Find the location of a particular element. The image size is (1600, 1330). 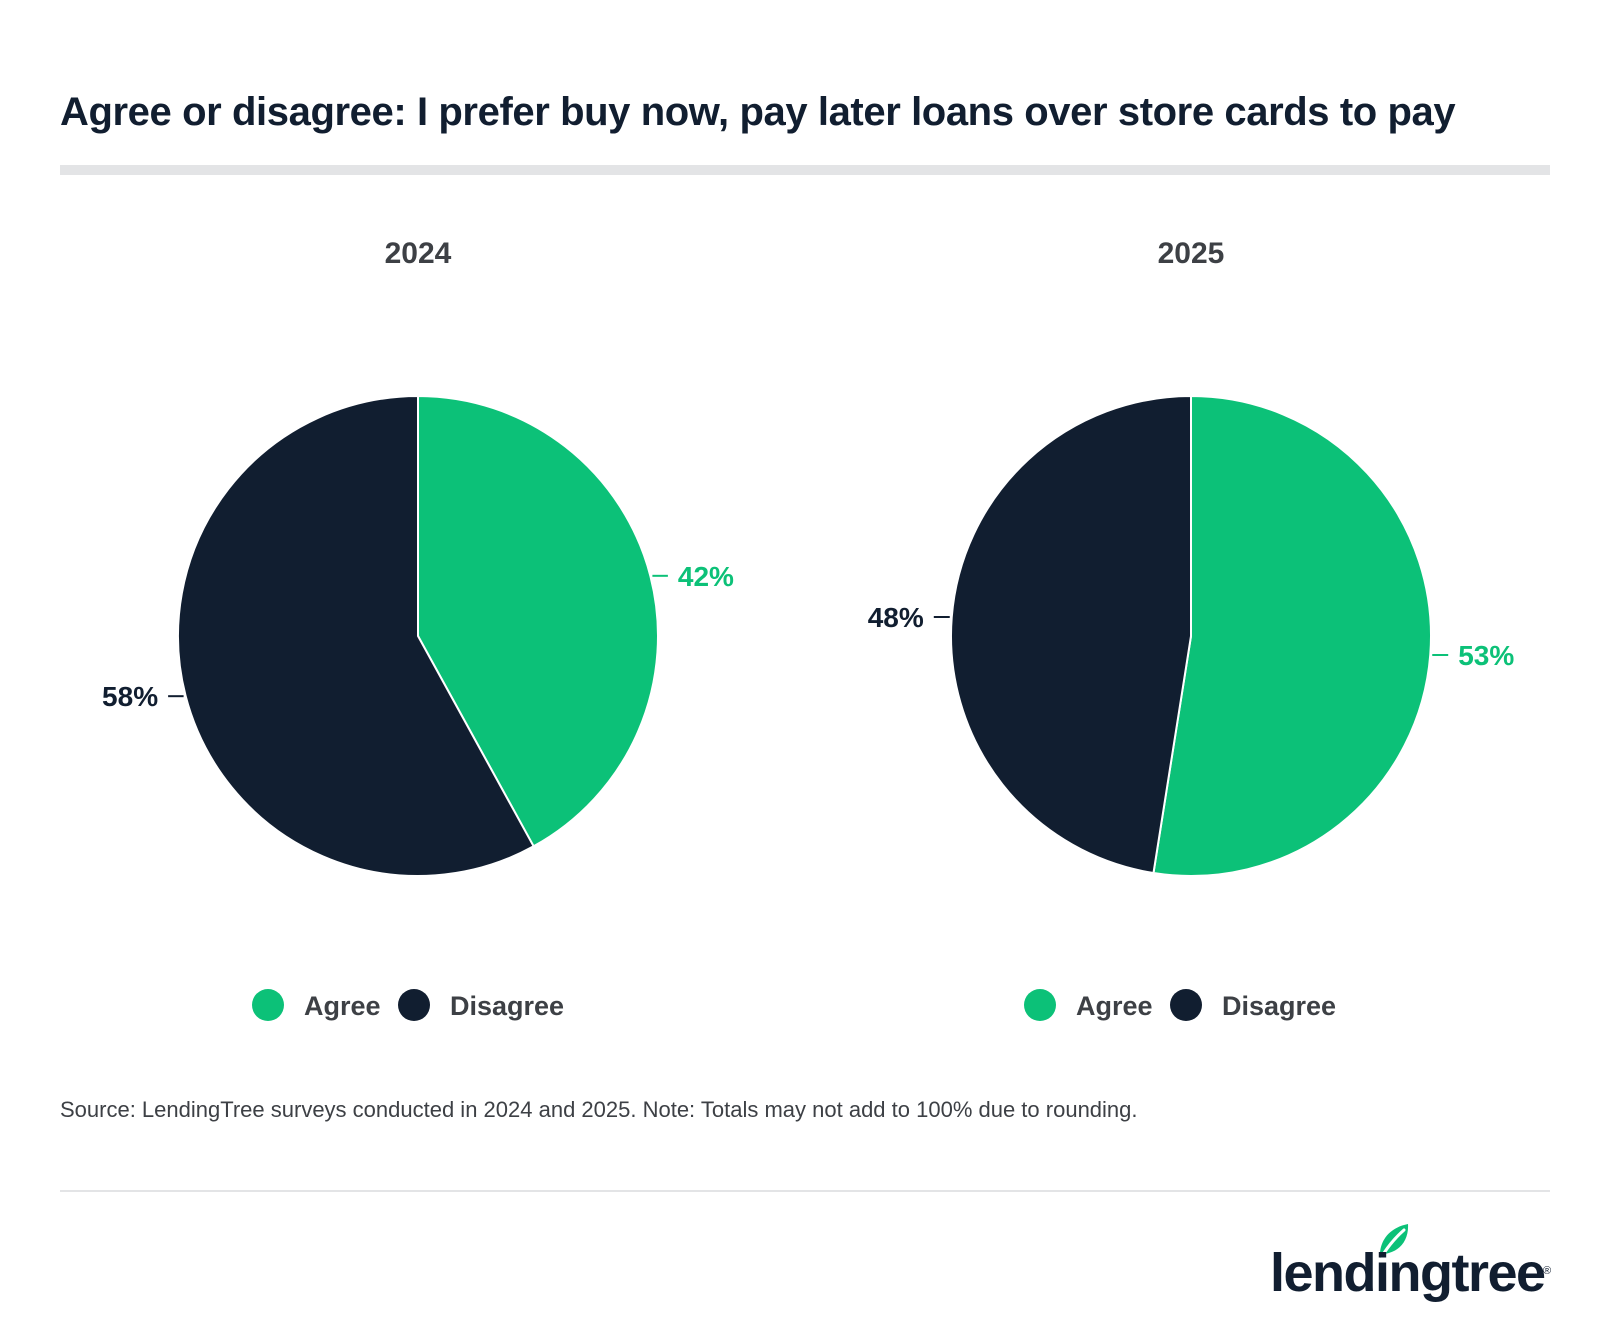

pie-title: 2024 is located at coordinates (418, 253).